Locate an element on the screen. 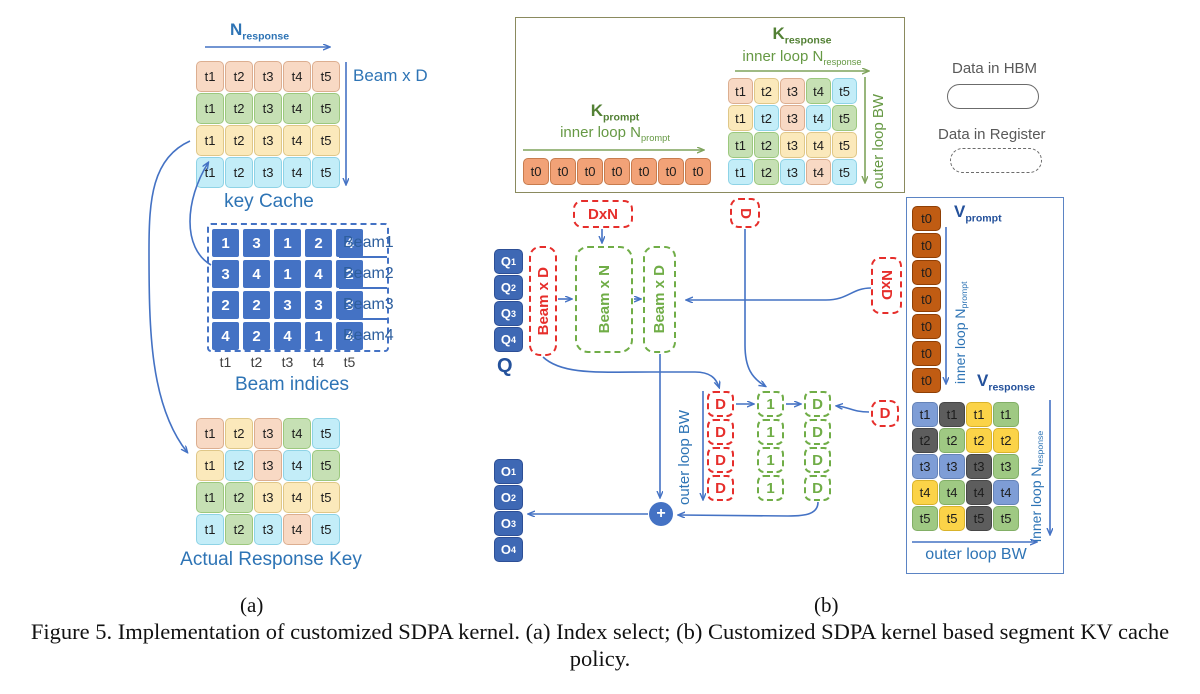 The width and height of the screenshot is (1200, 694). beam-x-d-red-label: Beam x D is located at coordinates (543, 301).